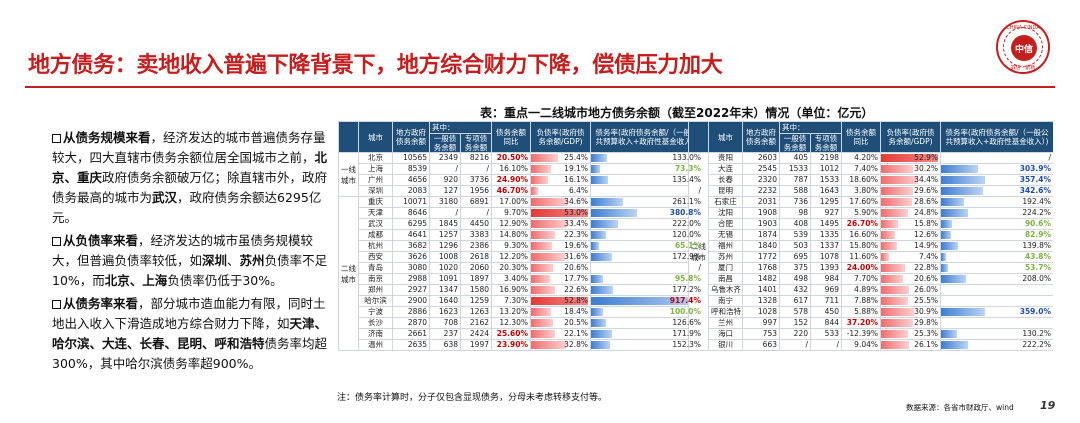 This screenshot has width=1080, height=423. I want to click on debt-cell: 2988, so click(411, 279).